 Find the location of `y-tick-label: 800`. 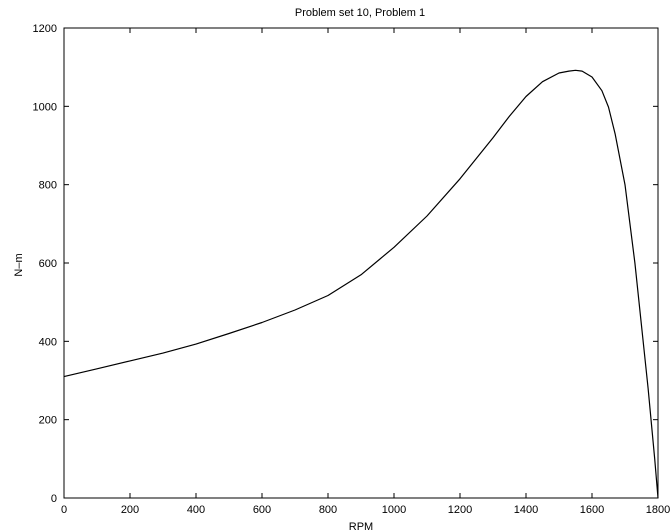

y-tick-label: 800 is located at coordinates (48, 186).